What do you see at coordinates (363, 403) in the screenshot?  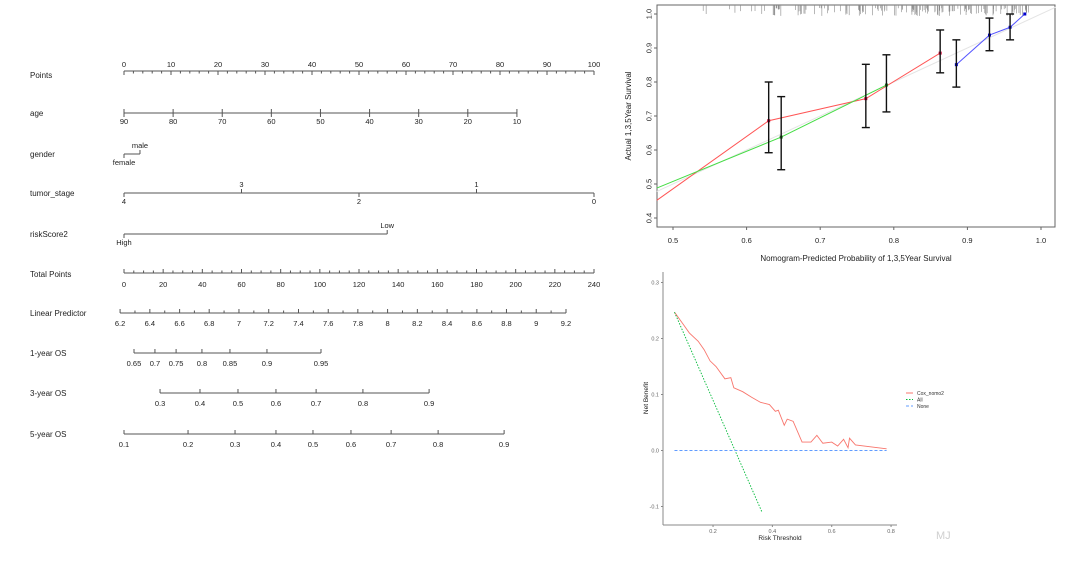 I see `3-year-os-tick-label: 0.8` at bounding box center [363, 403].